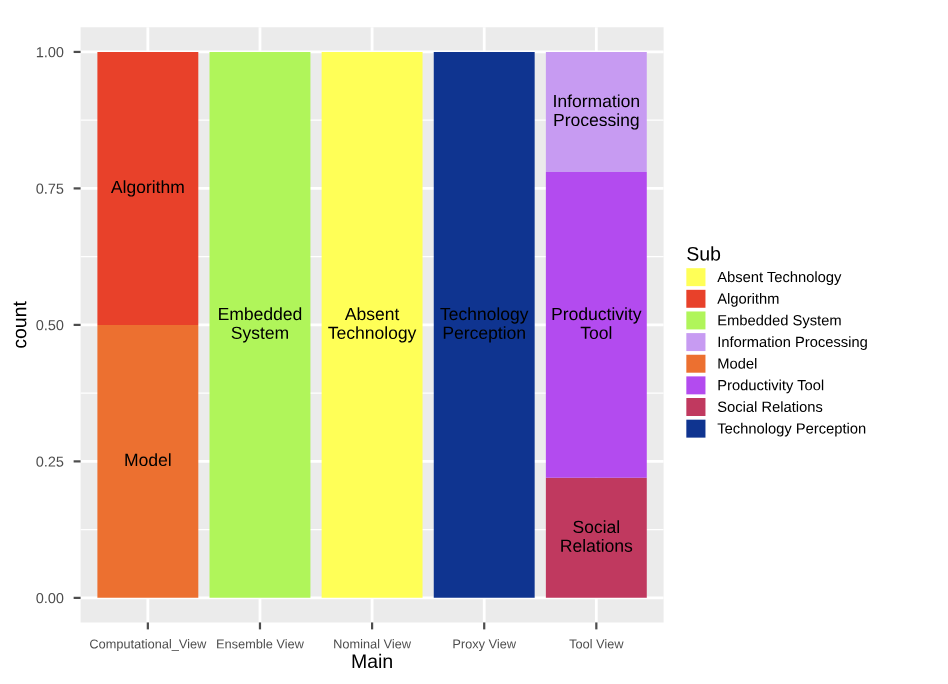 The image size is (948, 684). What do you see at coordinates (484, 325) in the screenshot?
I see `data-label: Technology Perception` at bounding box center [484, 325].